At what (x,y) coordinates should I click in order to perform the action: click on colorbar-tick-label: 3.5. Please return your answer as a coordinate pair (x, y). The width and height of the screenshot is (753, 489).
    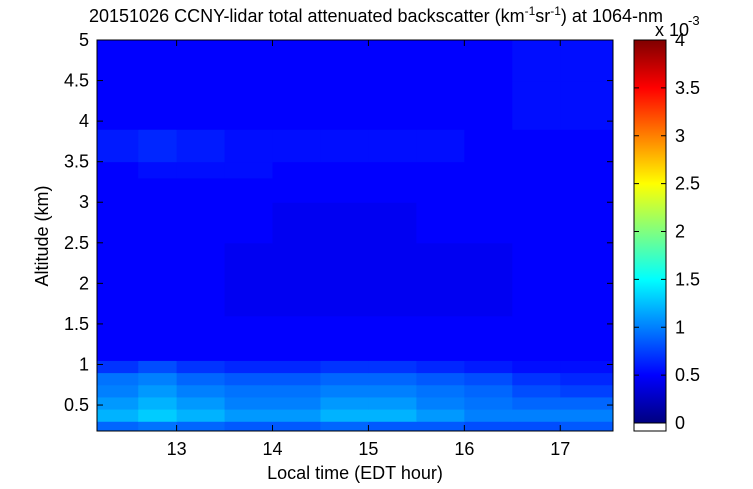
    Looking at the image, I should click on (687, 88).